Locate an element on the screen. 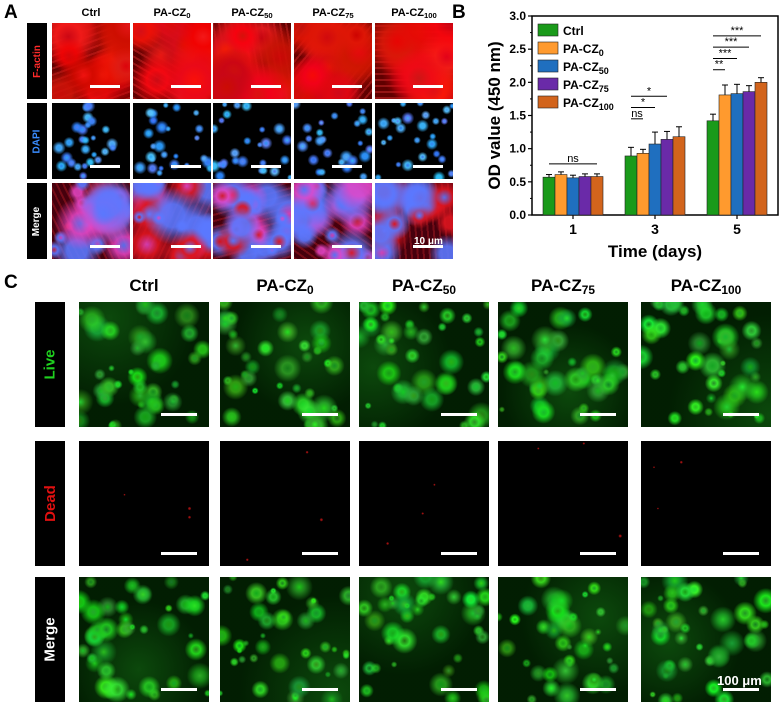 Image resolution: width=782 pixels, height=707 pixels. row-label-text: DAPI is located at coordinates (37, 141).